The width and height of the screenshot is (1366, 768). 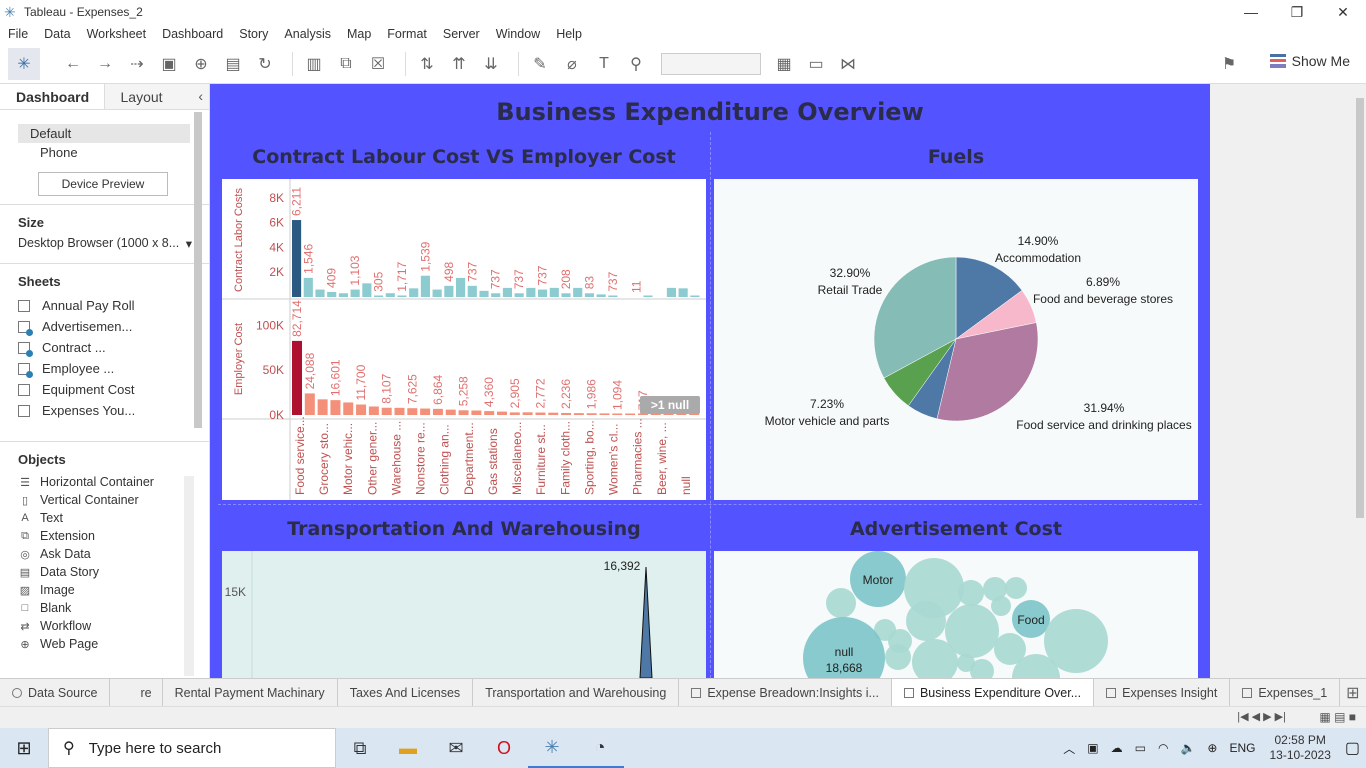 What do you see at coordinates (1242, 748) in the screenshot?
I see `language-indicator: ENG` at bounding box center [1242, 748].